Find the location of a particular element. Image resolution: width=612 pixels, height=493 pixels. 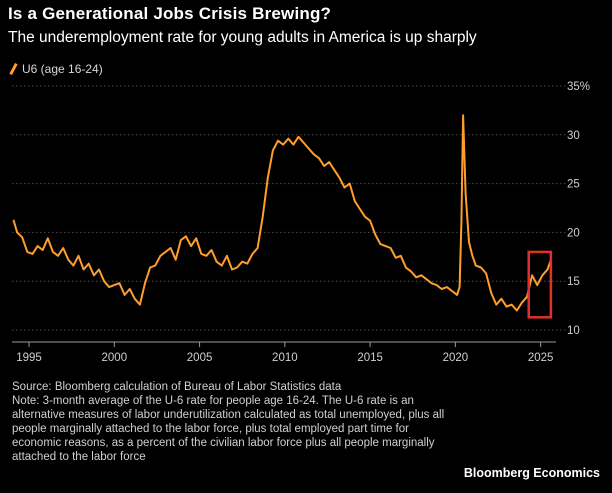

x-tick-label: 2020 is located at coordinates (456, 358).